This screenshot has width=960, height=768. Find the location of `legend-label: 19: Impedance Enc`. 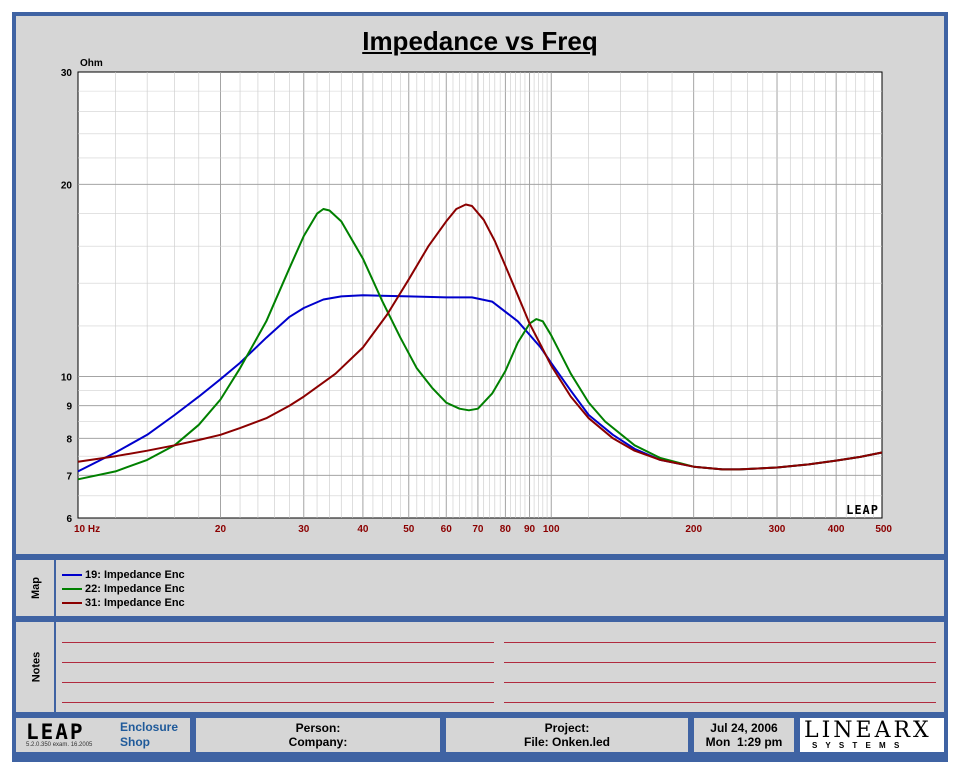

legend-label: 19: Impedance Enc is located at coordinates (135, 575).